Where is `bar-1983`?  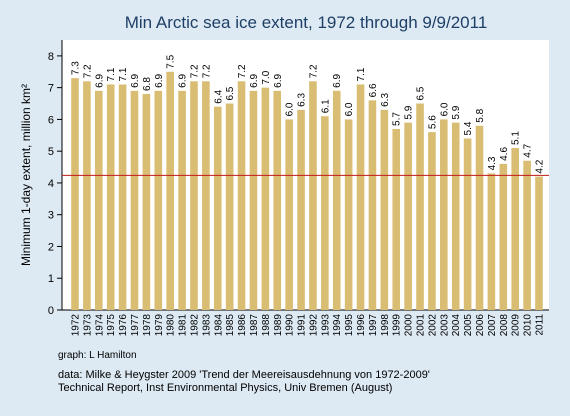
bar-1983 is located at coordinates (206, 195).